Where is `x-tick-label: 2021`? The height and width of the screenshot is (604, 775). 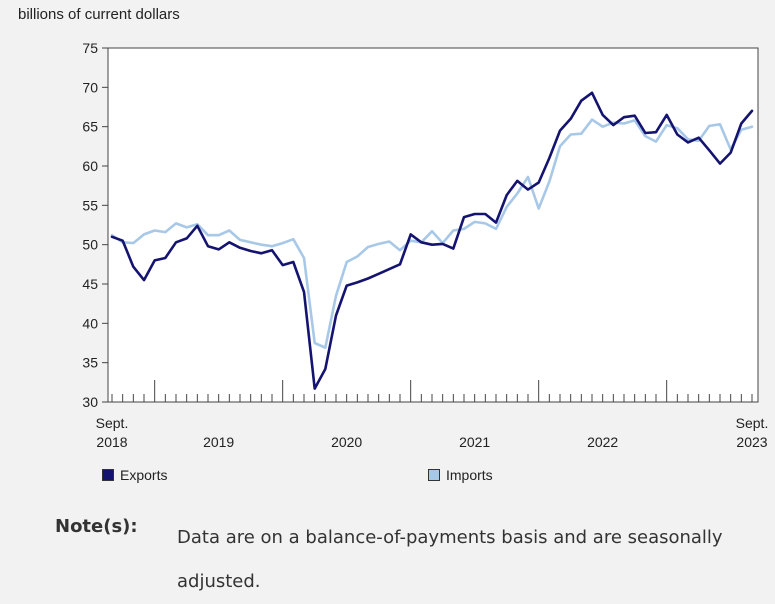
x-tick-label: 2021 is located at coordinates (474, 442).